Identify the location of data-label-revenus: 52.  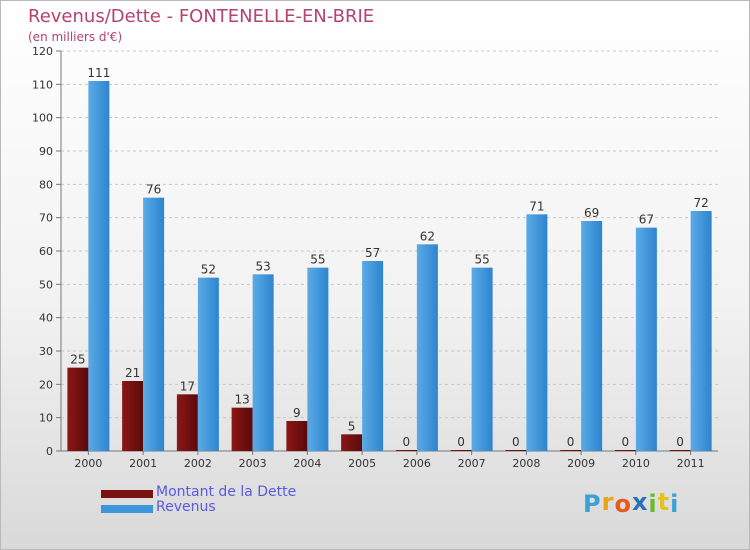
(208, 270).